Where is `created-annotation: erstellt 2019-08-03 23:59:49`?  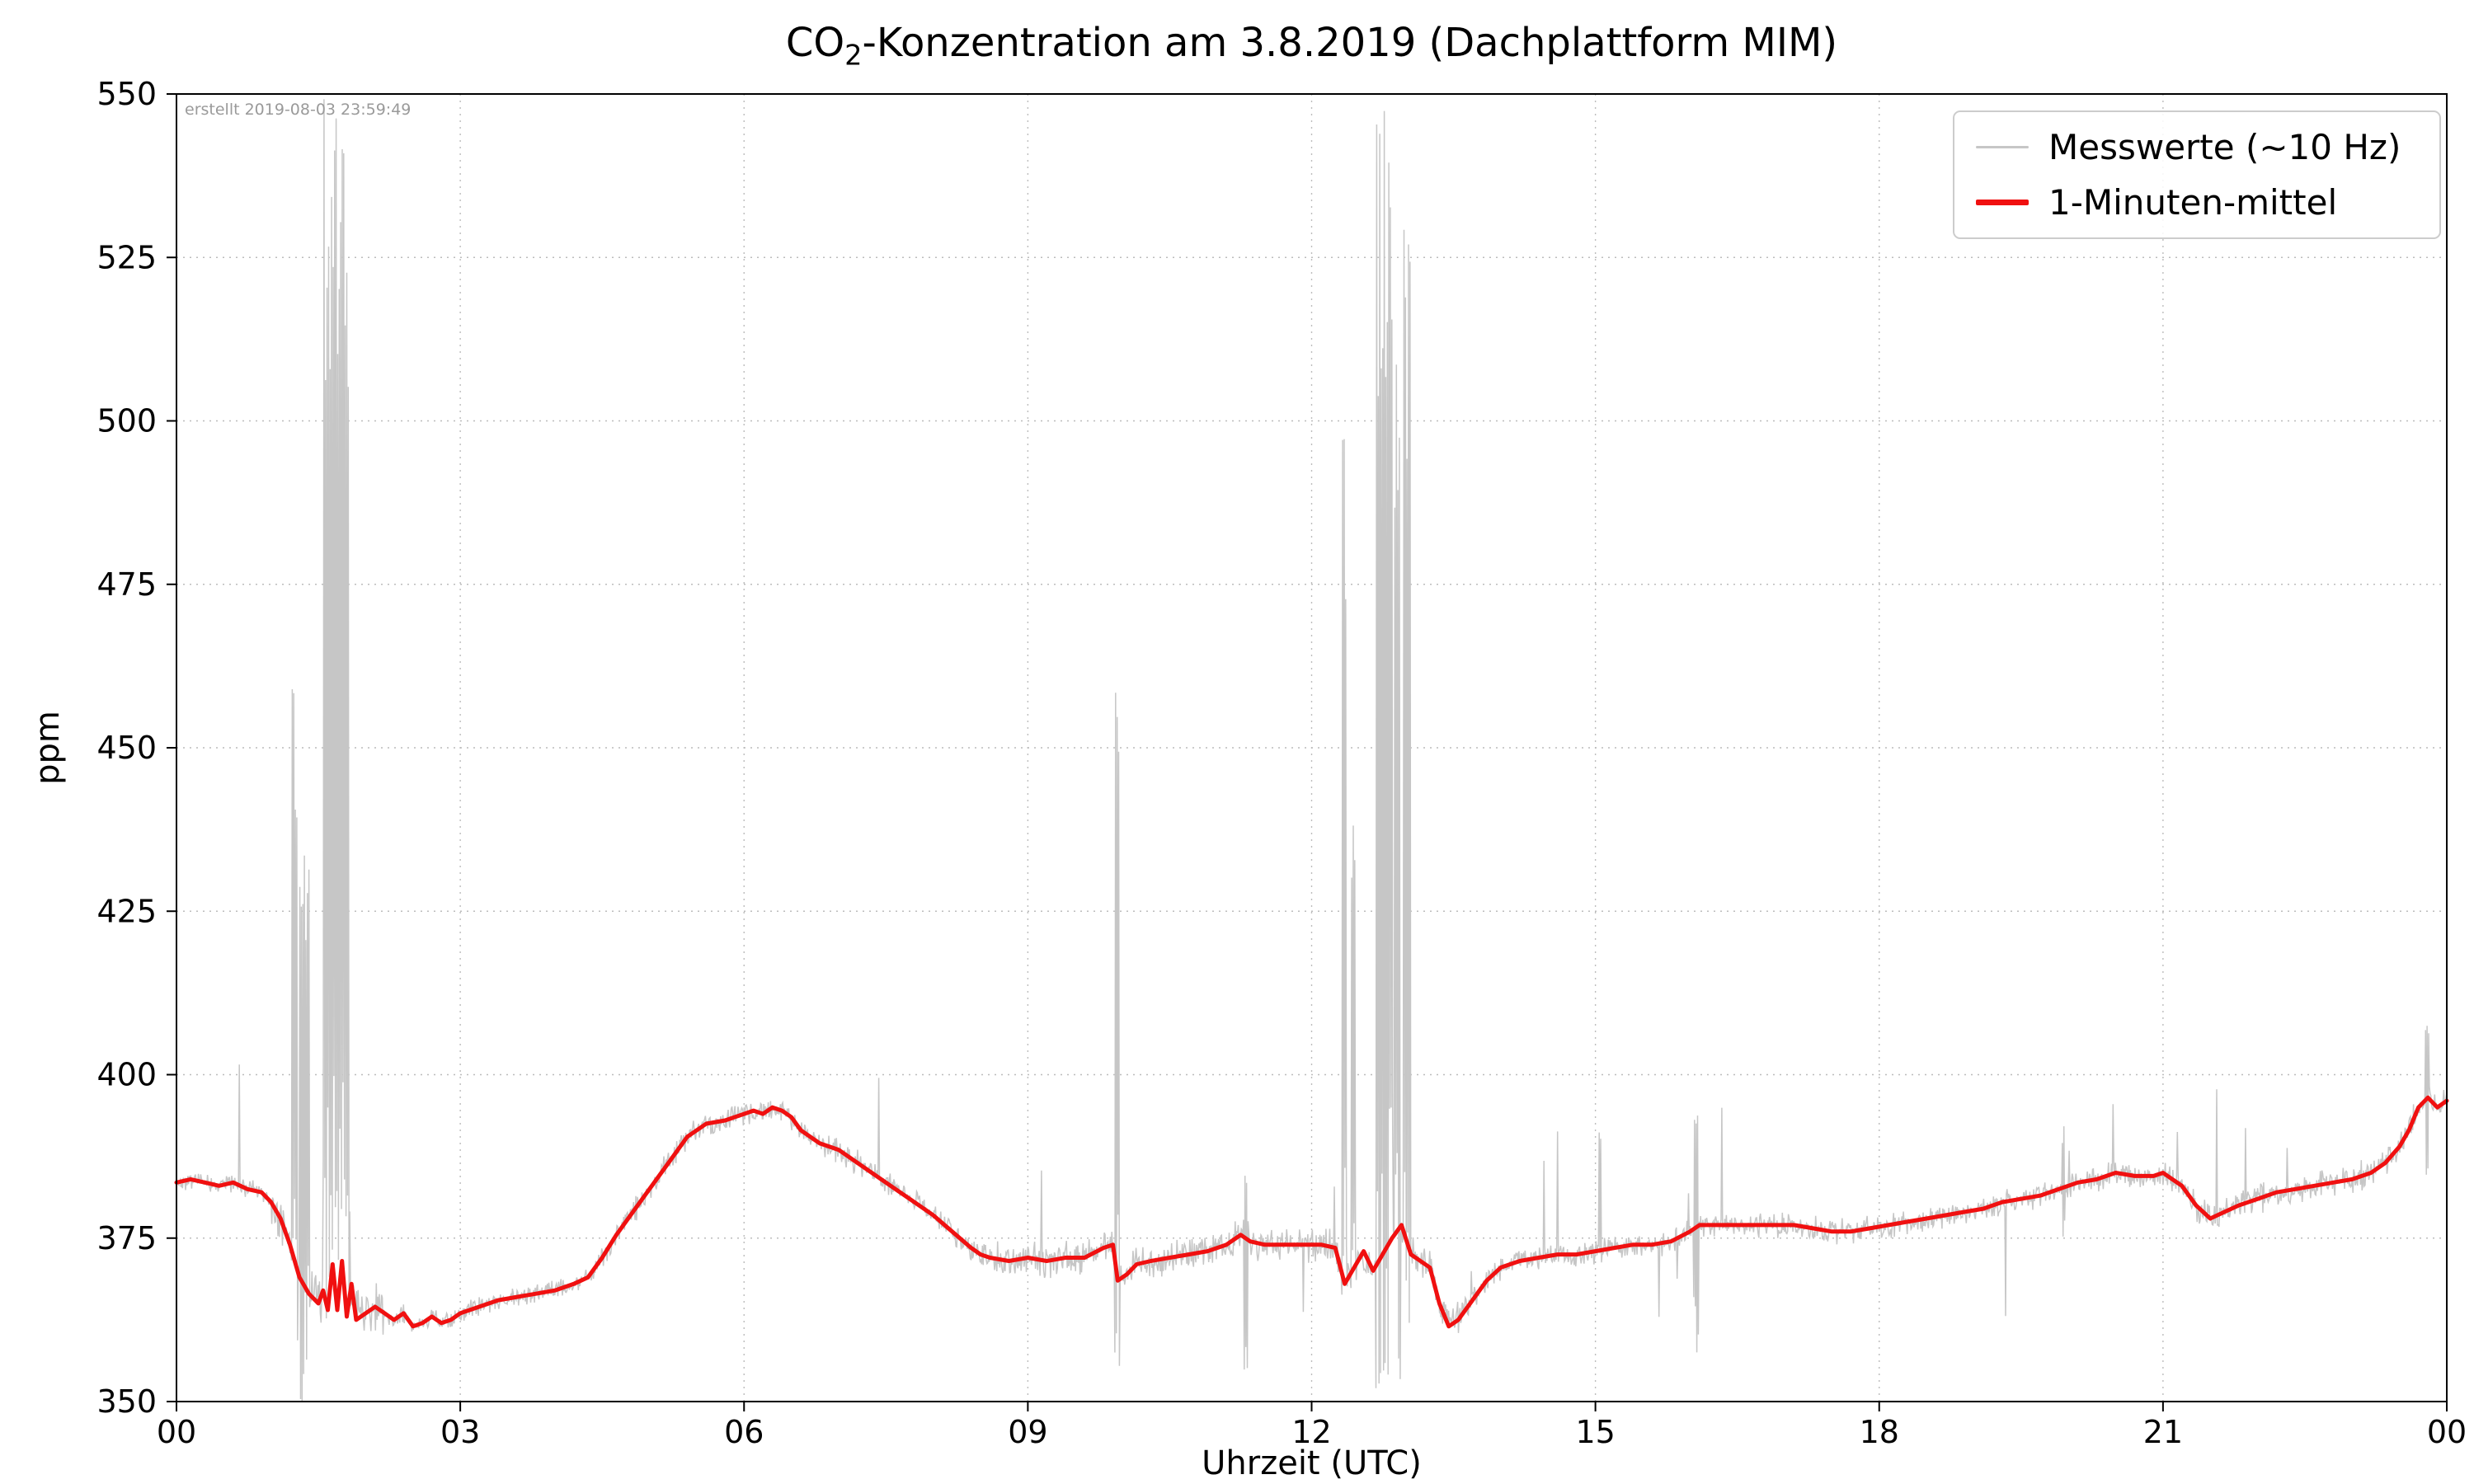
created-annotation: erstellt 2019-08-03 23:59:49 is located at coordinates (298, 110).